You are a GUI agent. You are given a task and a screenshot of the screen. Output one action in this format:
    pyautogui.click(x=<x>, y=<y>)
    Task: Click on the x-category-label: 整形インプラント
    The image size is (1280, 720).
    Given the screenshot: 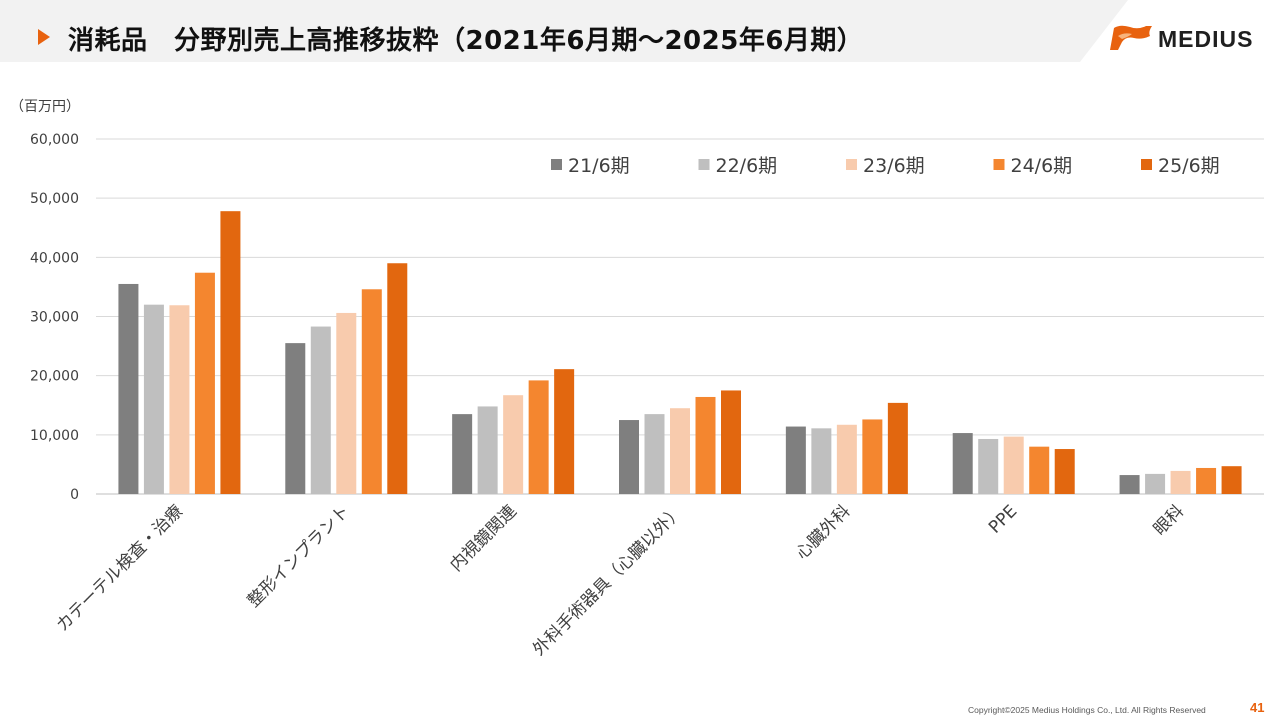 What is the action you would take?
    pyautogui.click(x=299, y=556)
    